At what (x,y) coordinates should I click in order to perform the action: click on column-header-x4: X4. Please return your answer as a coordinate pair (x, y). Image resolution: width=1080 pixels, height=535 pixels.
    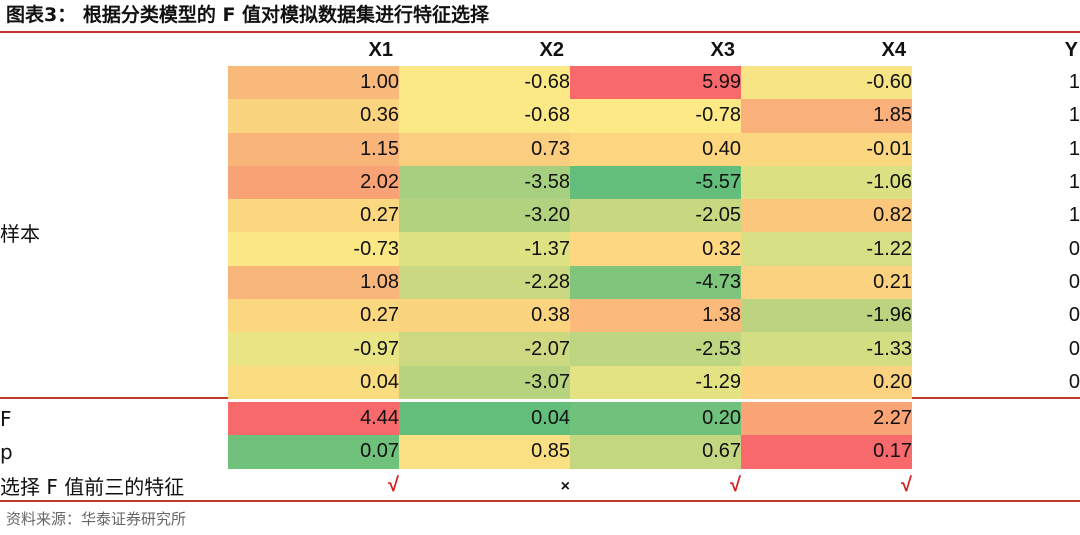
    Looking at the image, I should click on (893, 49).